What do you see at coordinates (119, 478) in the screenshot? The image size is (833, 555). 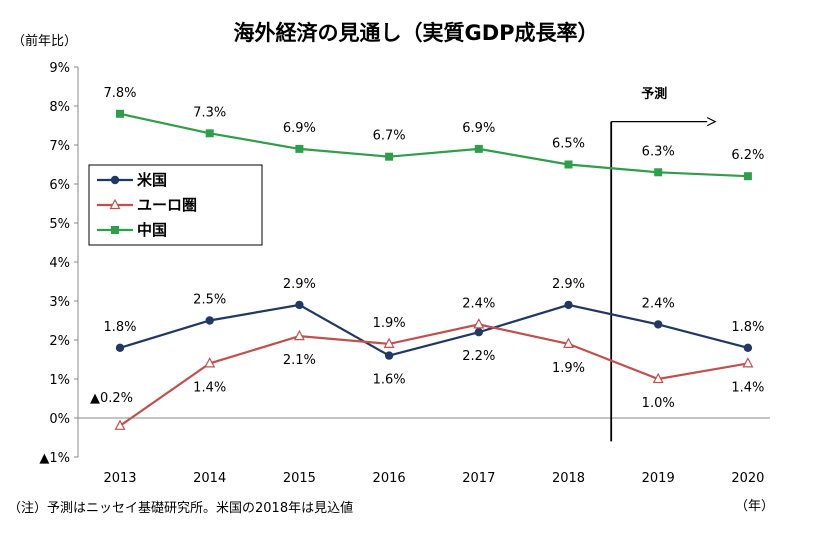 I see `x-tick-label: 2013` at bounding box center [119, 478].